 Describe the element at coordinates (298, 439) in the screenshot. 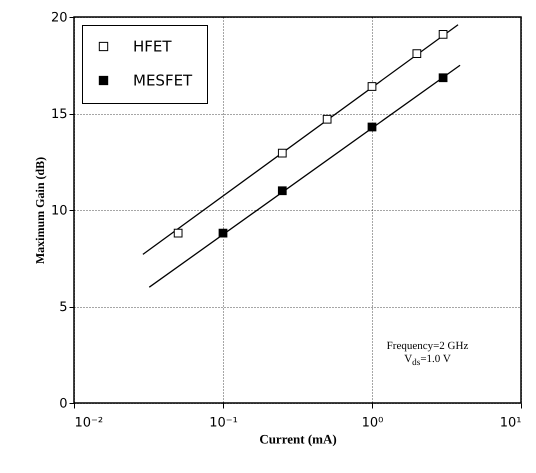

I see `x-axis-title: Current (mA)` at that location.